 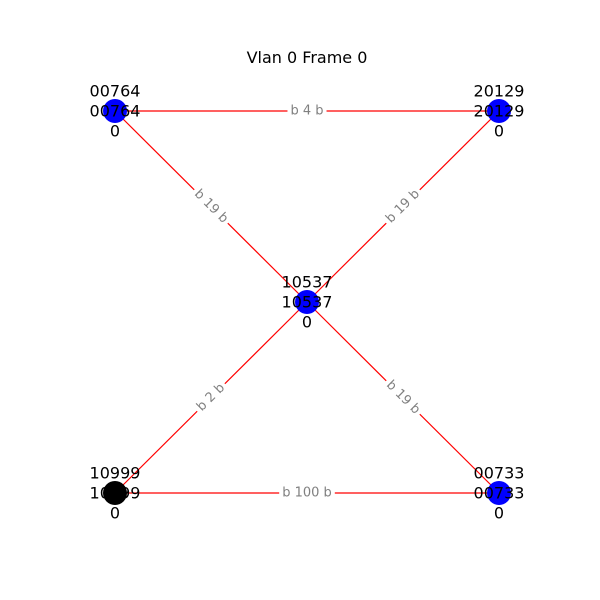 I want to click on node-n20129, so click(x=499, y=111).